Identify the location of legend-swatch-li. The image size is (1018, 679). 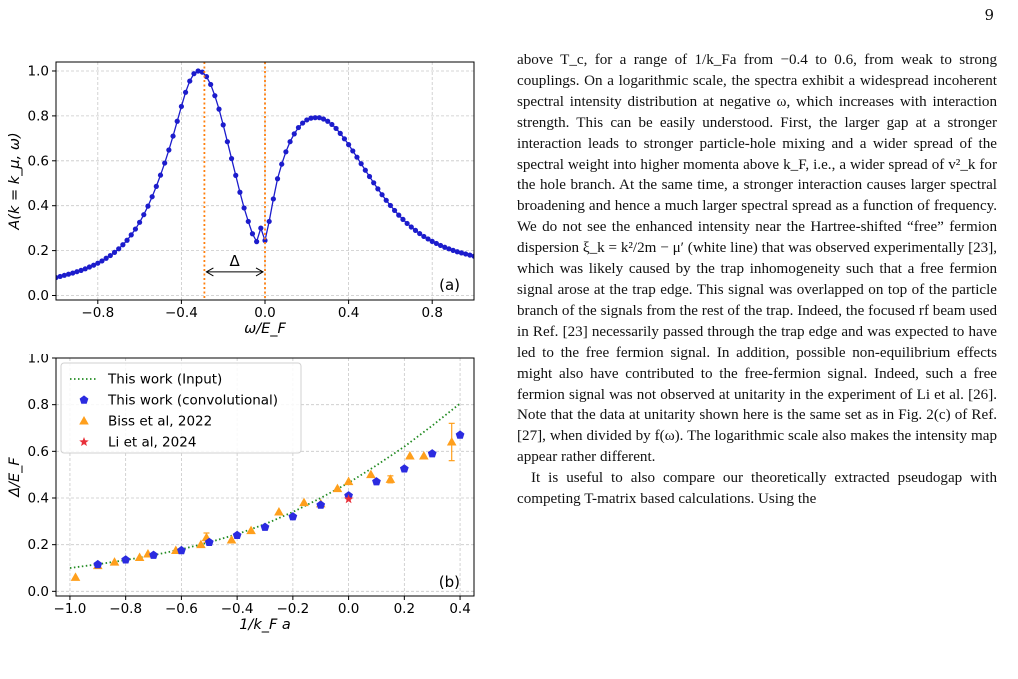
(84, 442).